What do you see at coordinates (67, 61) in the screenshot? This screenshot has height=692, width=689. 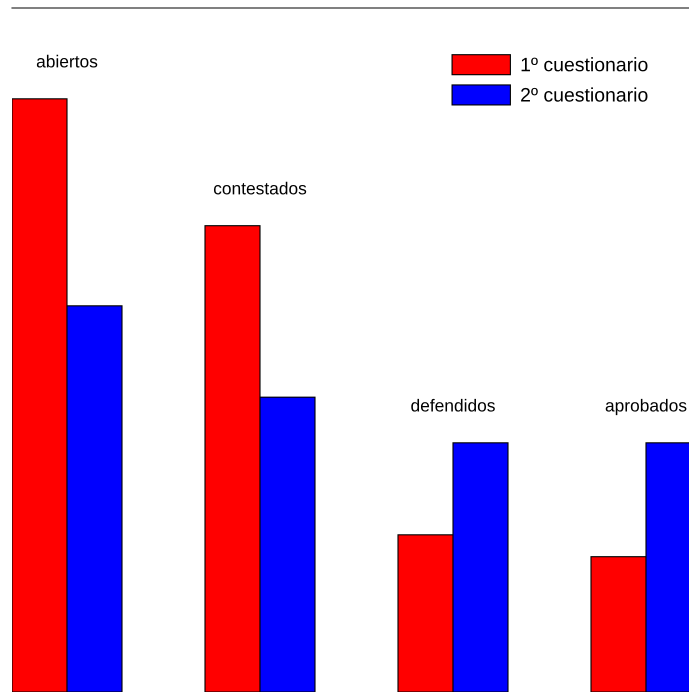 I see `x-tick-label: abiertos` at bounding box center [67, 61].